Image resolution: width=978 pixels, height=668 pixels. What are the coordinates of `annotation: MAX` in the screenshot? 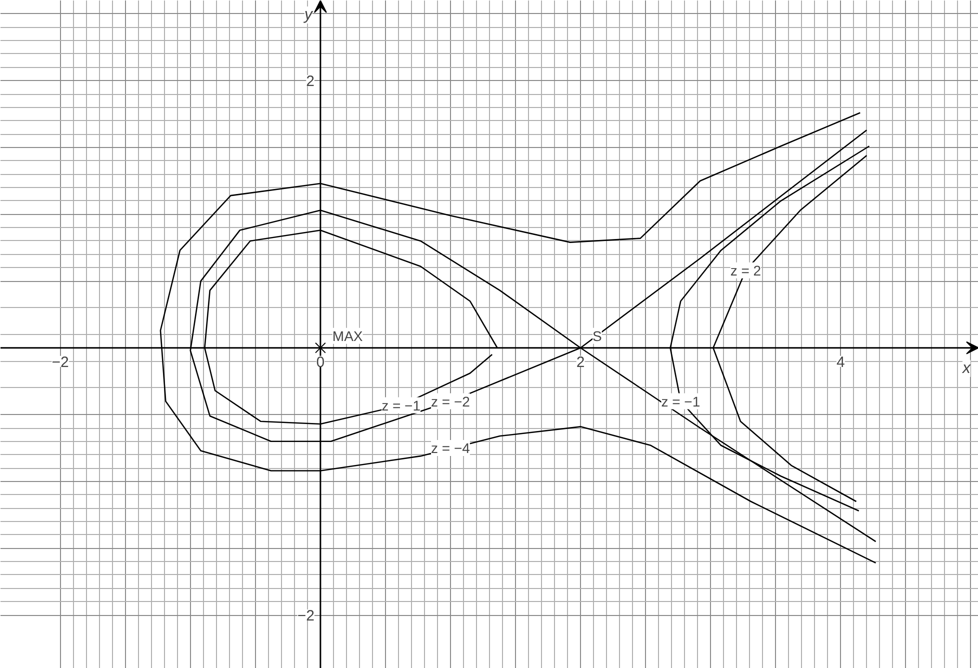 It's located at (348, 336).